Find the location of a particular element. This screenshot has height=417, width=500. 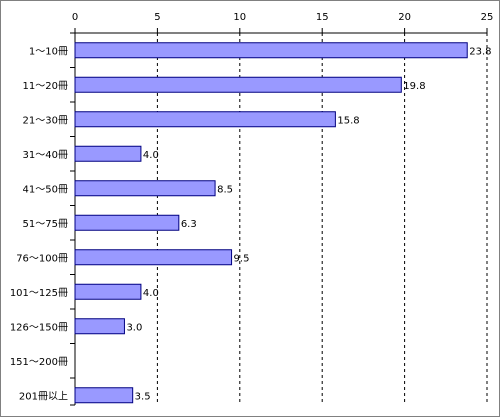

value-label: 23.8 is located at coordinates (480, 51).